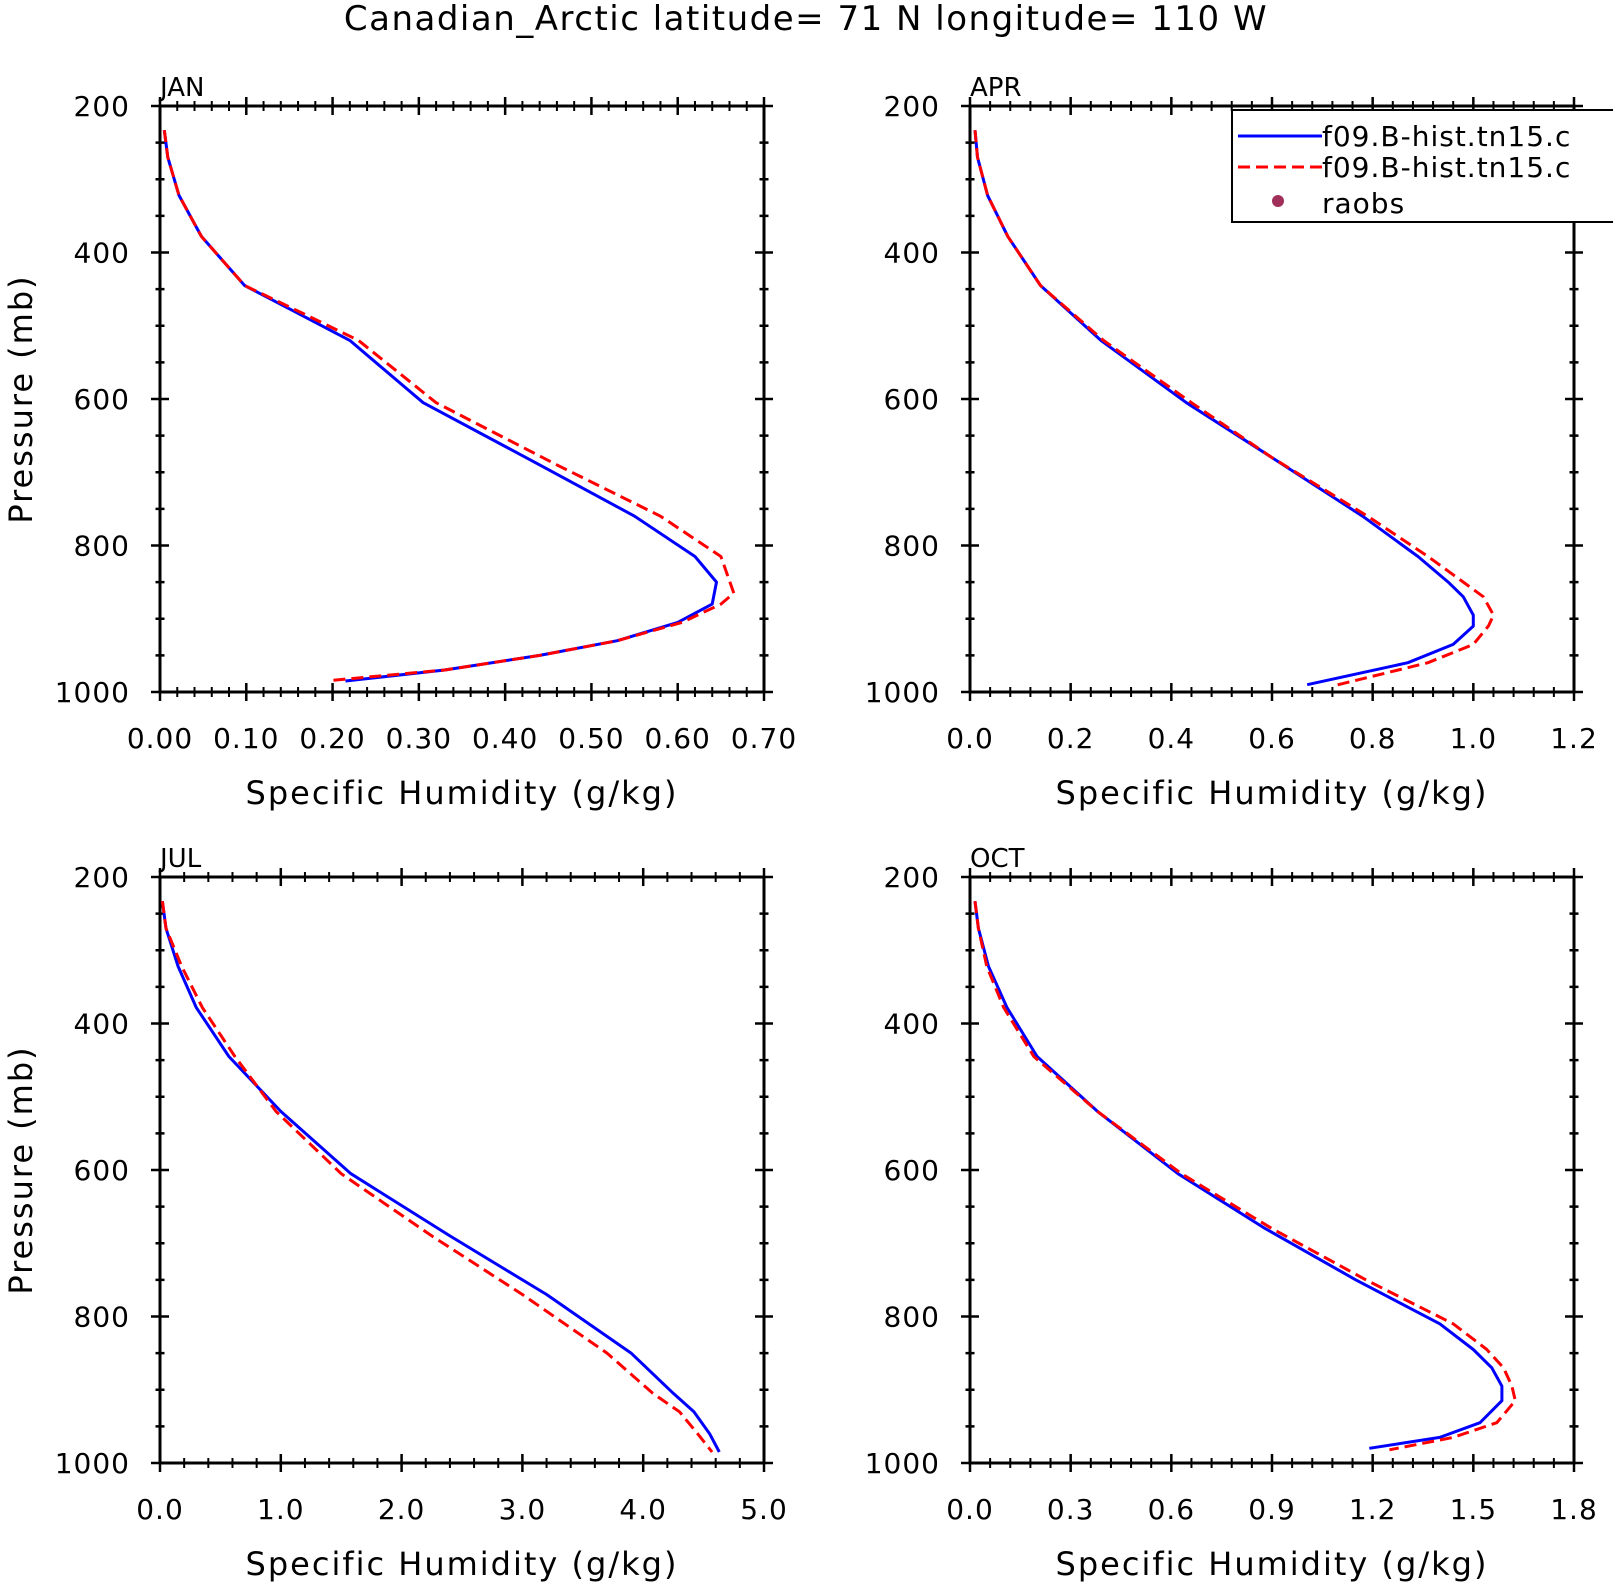  I want to click on x-tick-label: 0.50, so click(591, 738).